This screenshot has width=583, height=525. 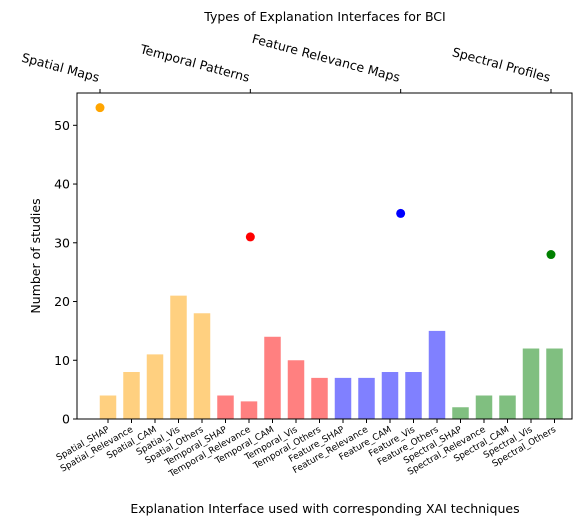 What do you see at coordinates (249, 410) in the screenshot?
I see `bar-temporal-relevance` at bounding box center [249, 410].